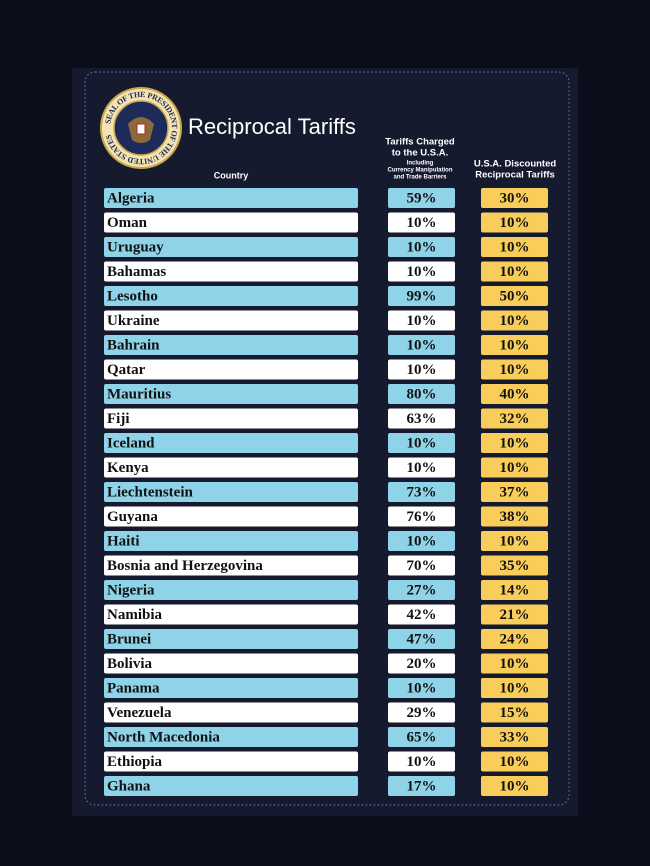 The width and height of the screenshot is (650, 866). Describe the element at coordinates (131, 198) in the screenshot. I see `country-name: Algeria` at that location.